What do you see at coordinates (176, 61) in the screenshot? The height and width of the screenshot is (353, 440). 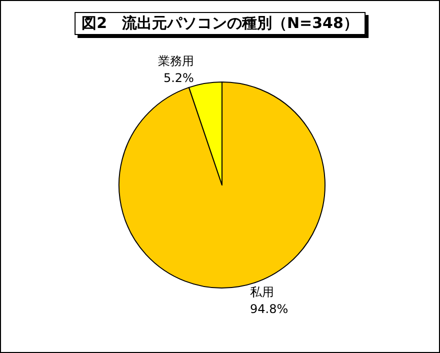 I see `slice-label: 業務用` at bounding box center [176, 61].